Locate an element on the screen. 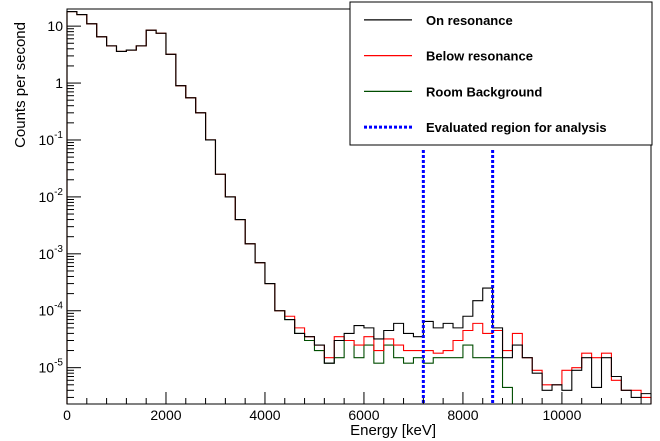 This screenshot has width=660, height=441. legend-label-on-resonance: On resonance is located at coordinates (469, 20).